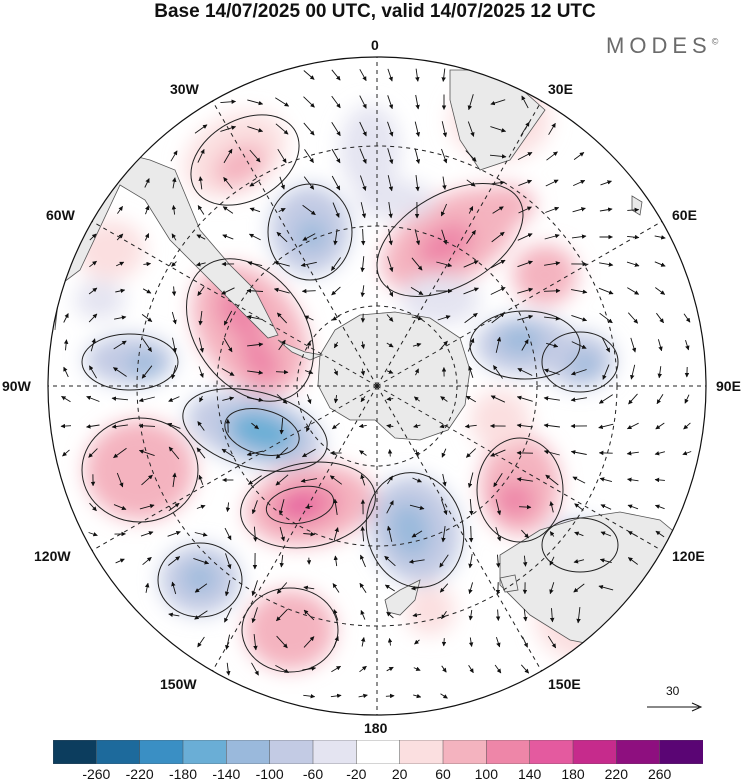 The image size is (750, 783). I want to click on colorbar-tick-12: 220, so click(616, 774).